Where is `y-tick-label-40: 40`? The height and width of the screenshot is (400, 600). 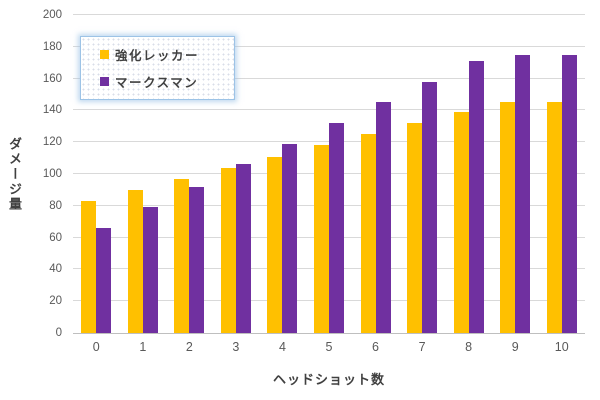
y-tick-label-40: 40 is located at coordinates (55, 269).